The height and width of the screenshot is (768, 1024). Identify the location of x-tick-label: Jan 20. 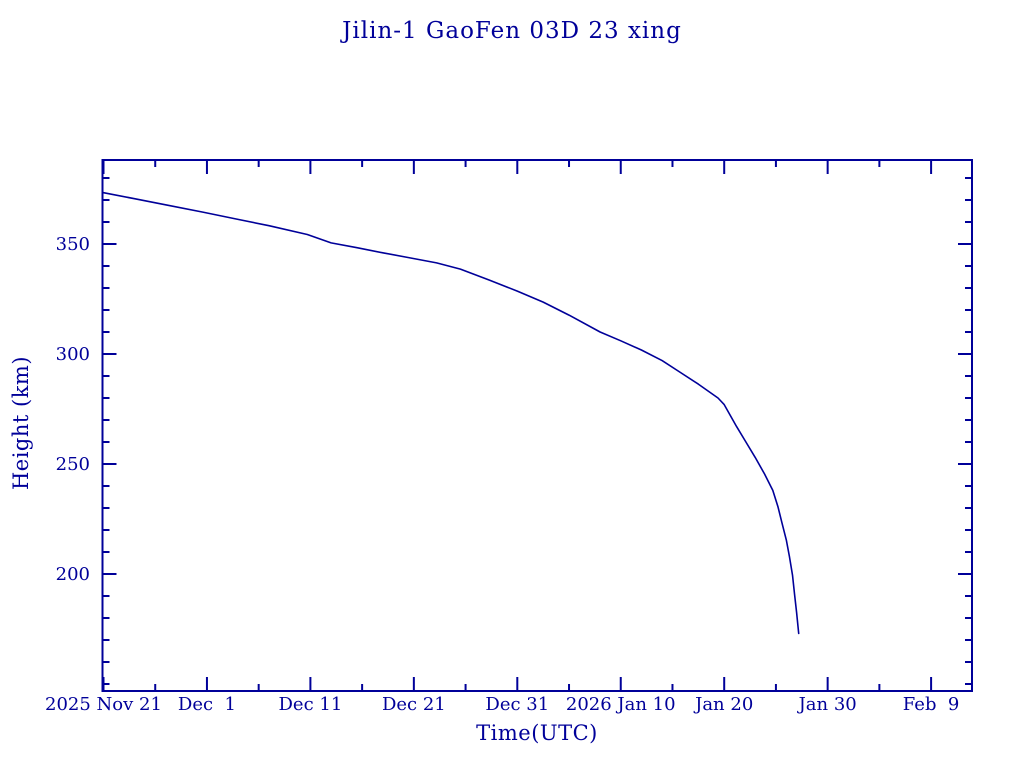
(723, 704).